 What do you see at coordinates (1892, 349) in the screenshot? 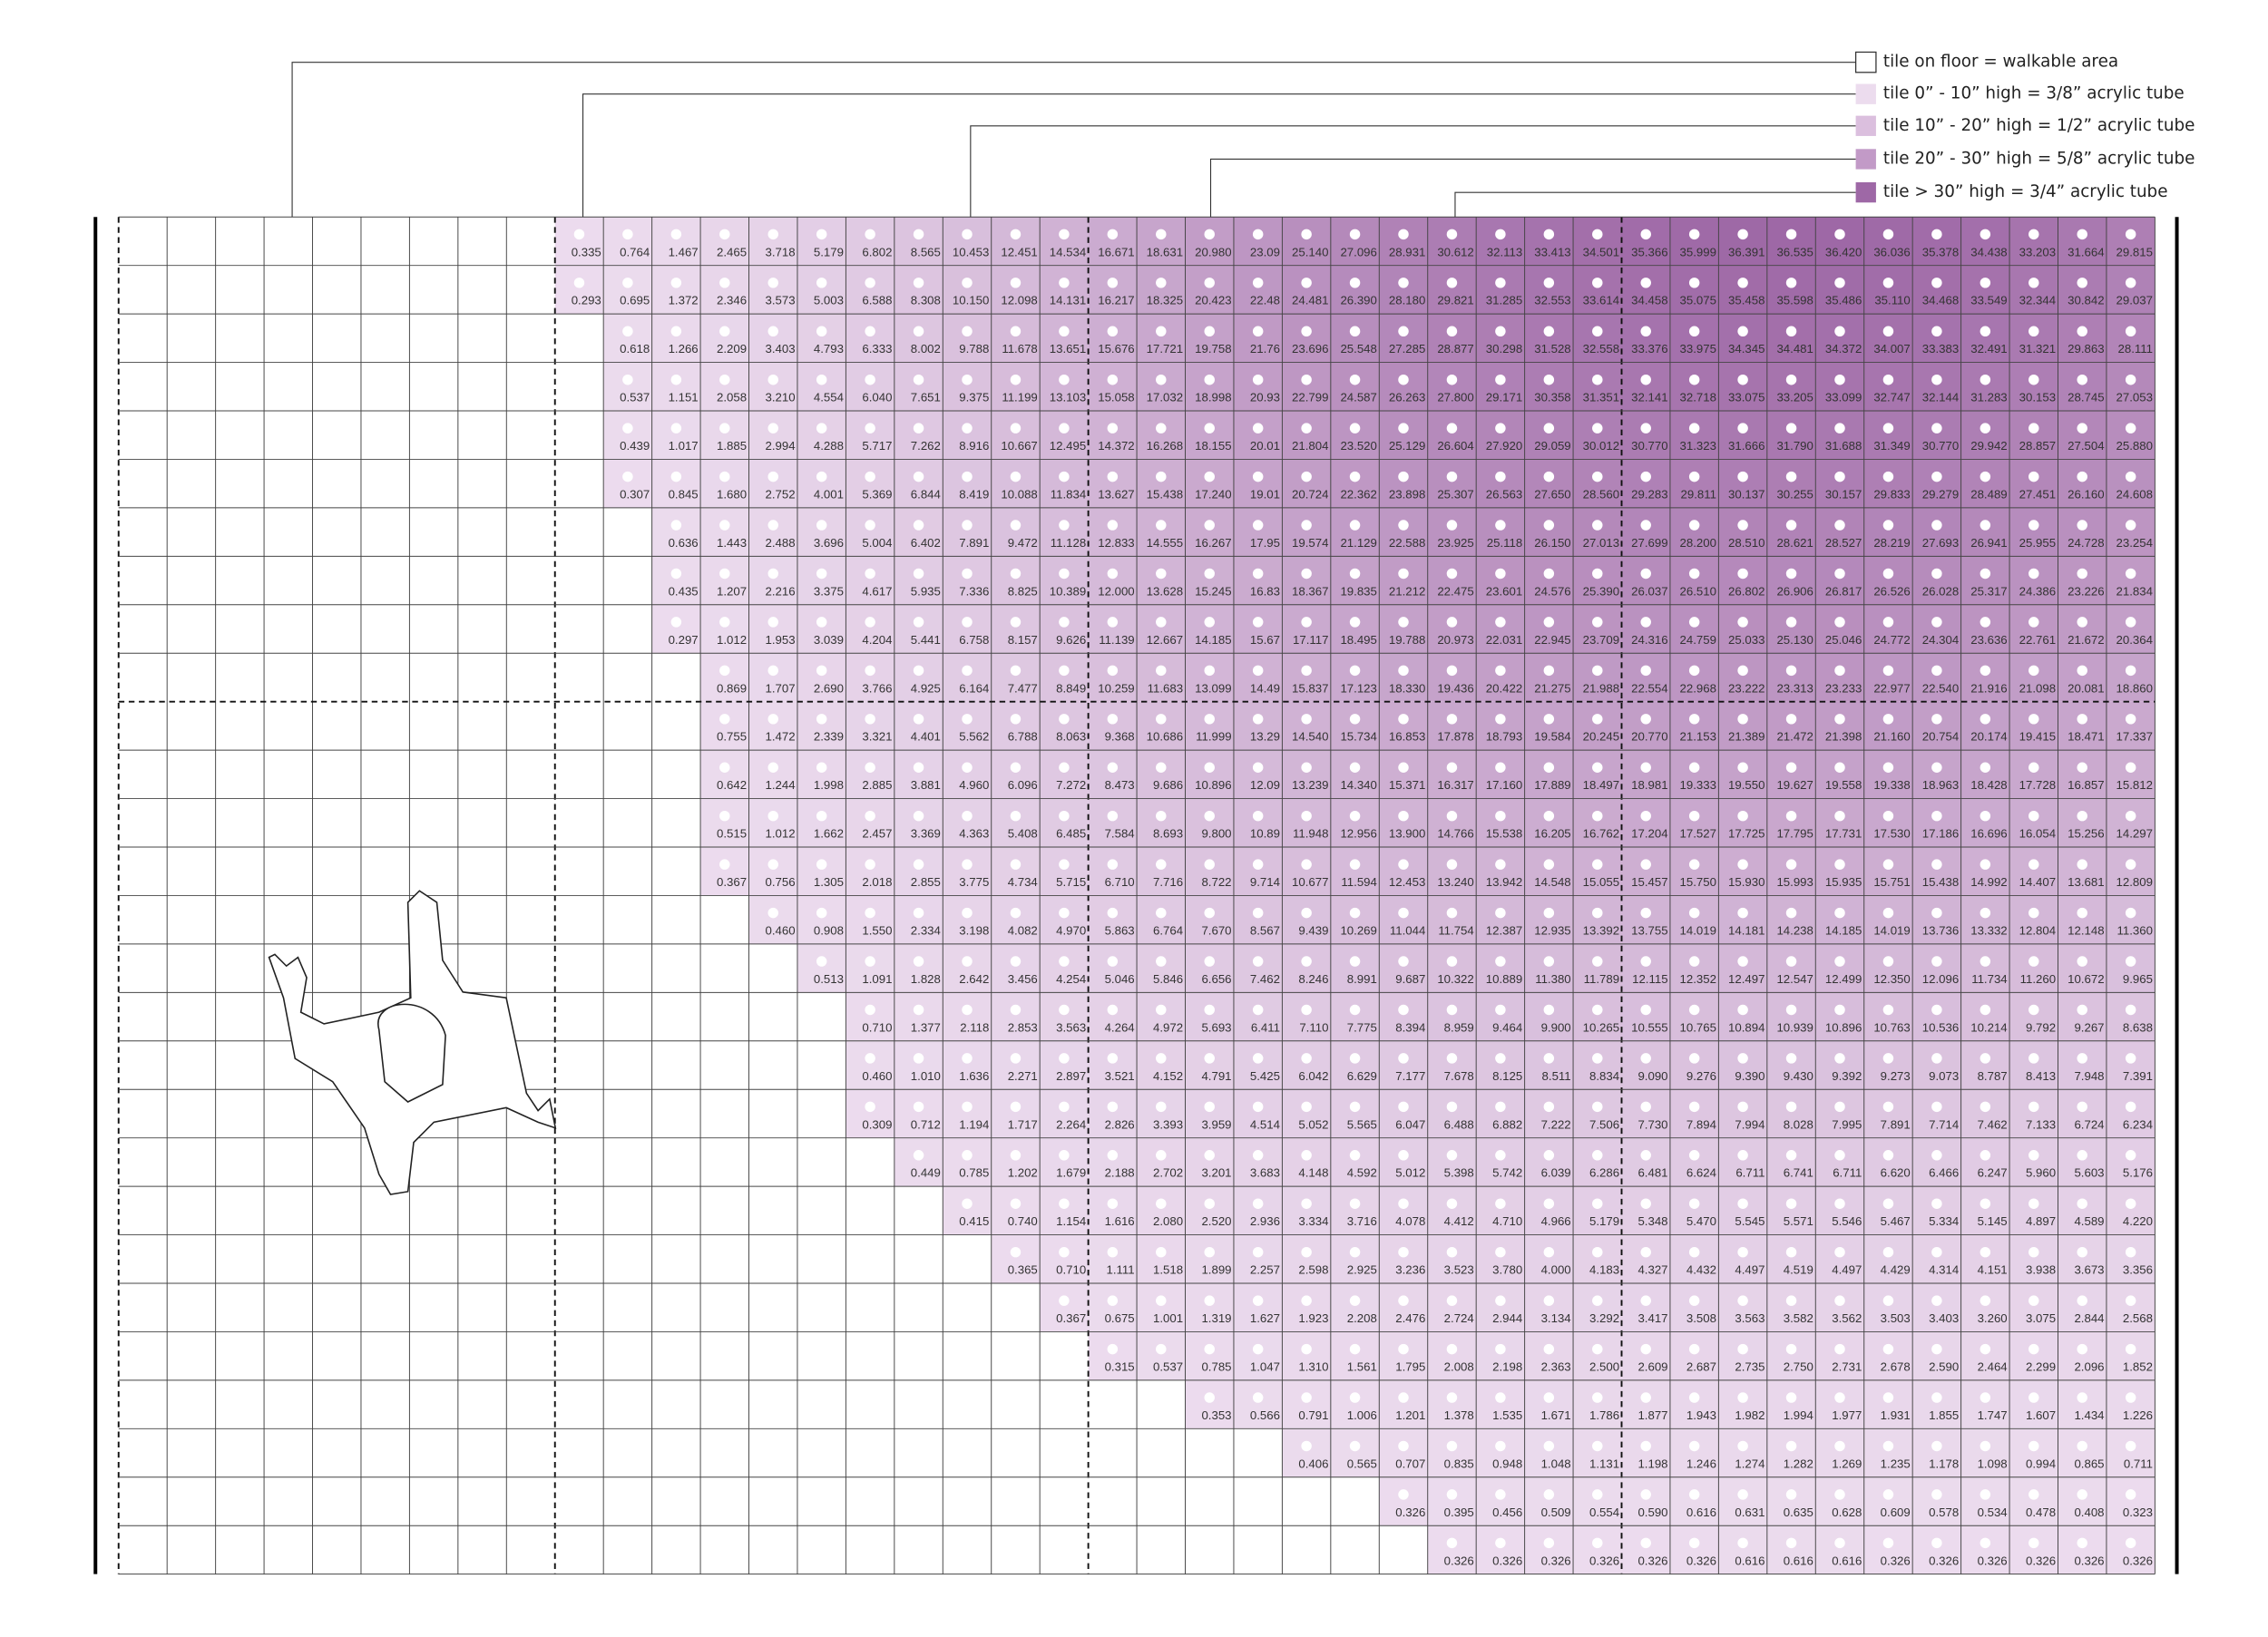
I see `tile-value: 34.007` at bounding box center [1892, 349].